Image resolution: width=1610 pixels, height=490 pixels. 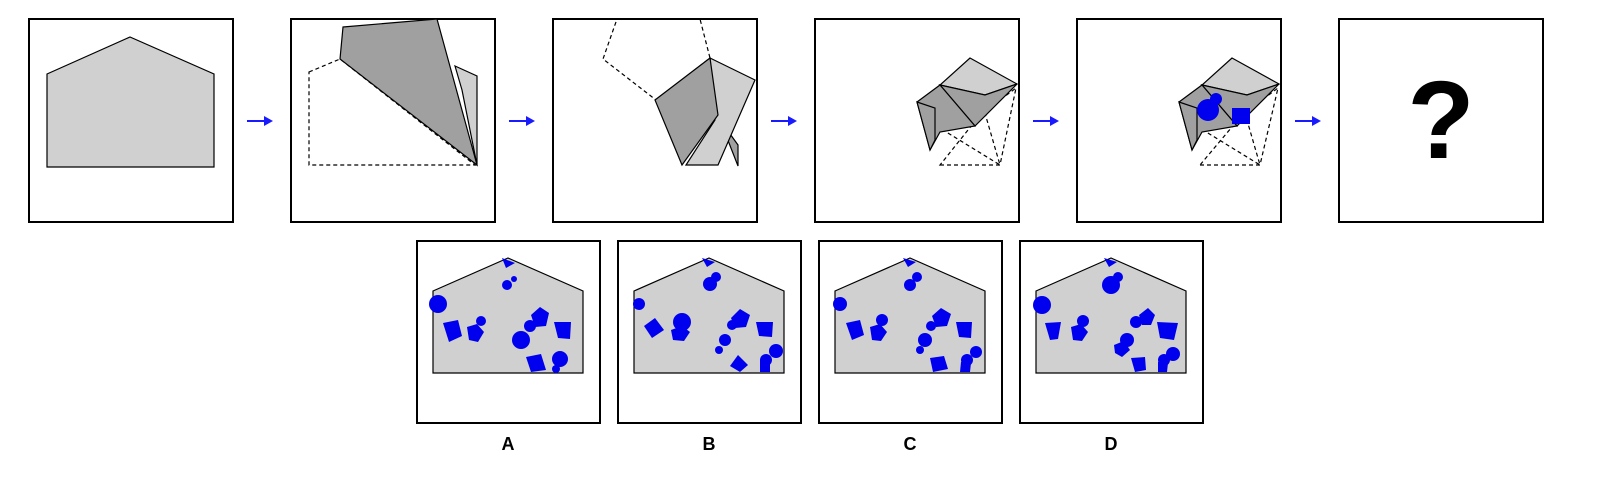 I want to click on answer-box: ?, so click(x=1441, y=120).